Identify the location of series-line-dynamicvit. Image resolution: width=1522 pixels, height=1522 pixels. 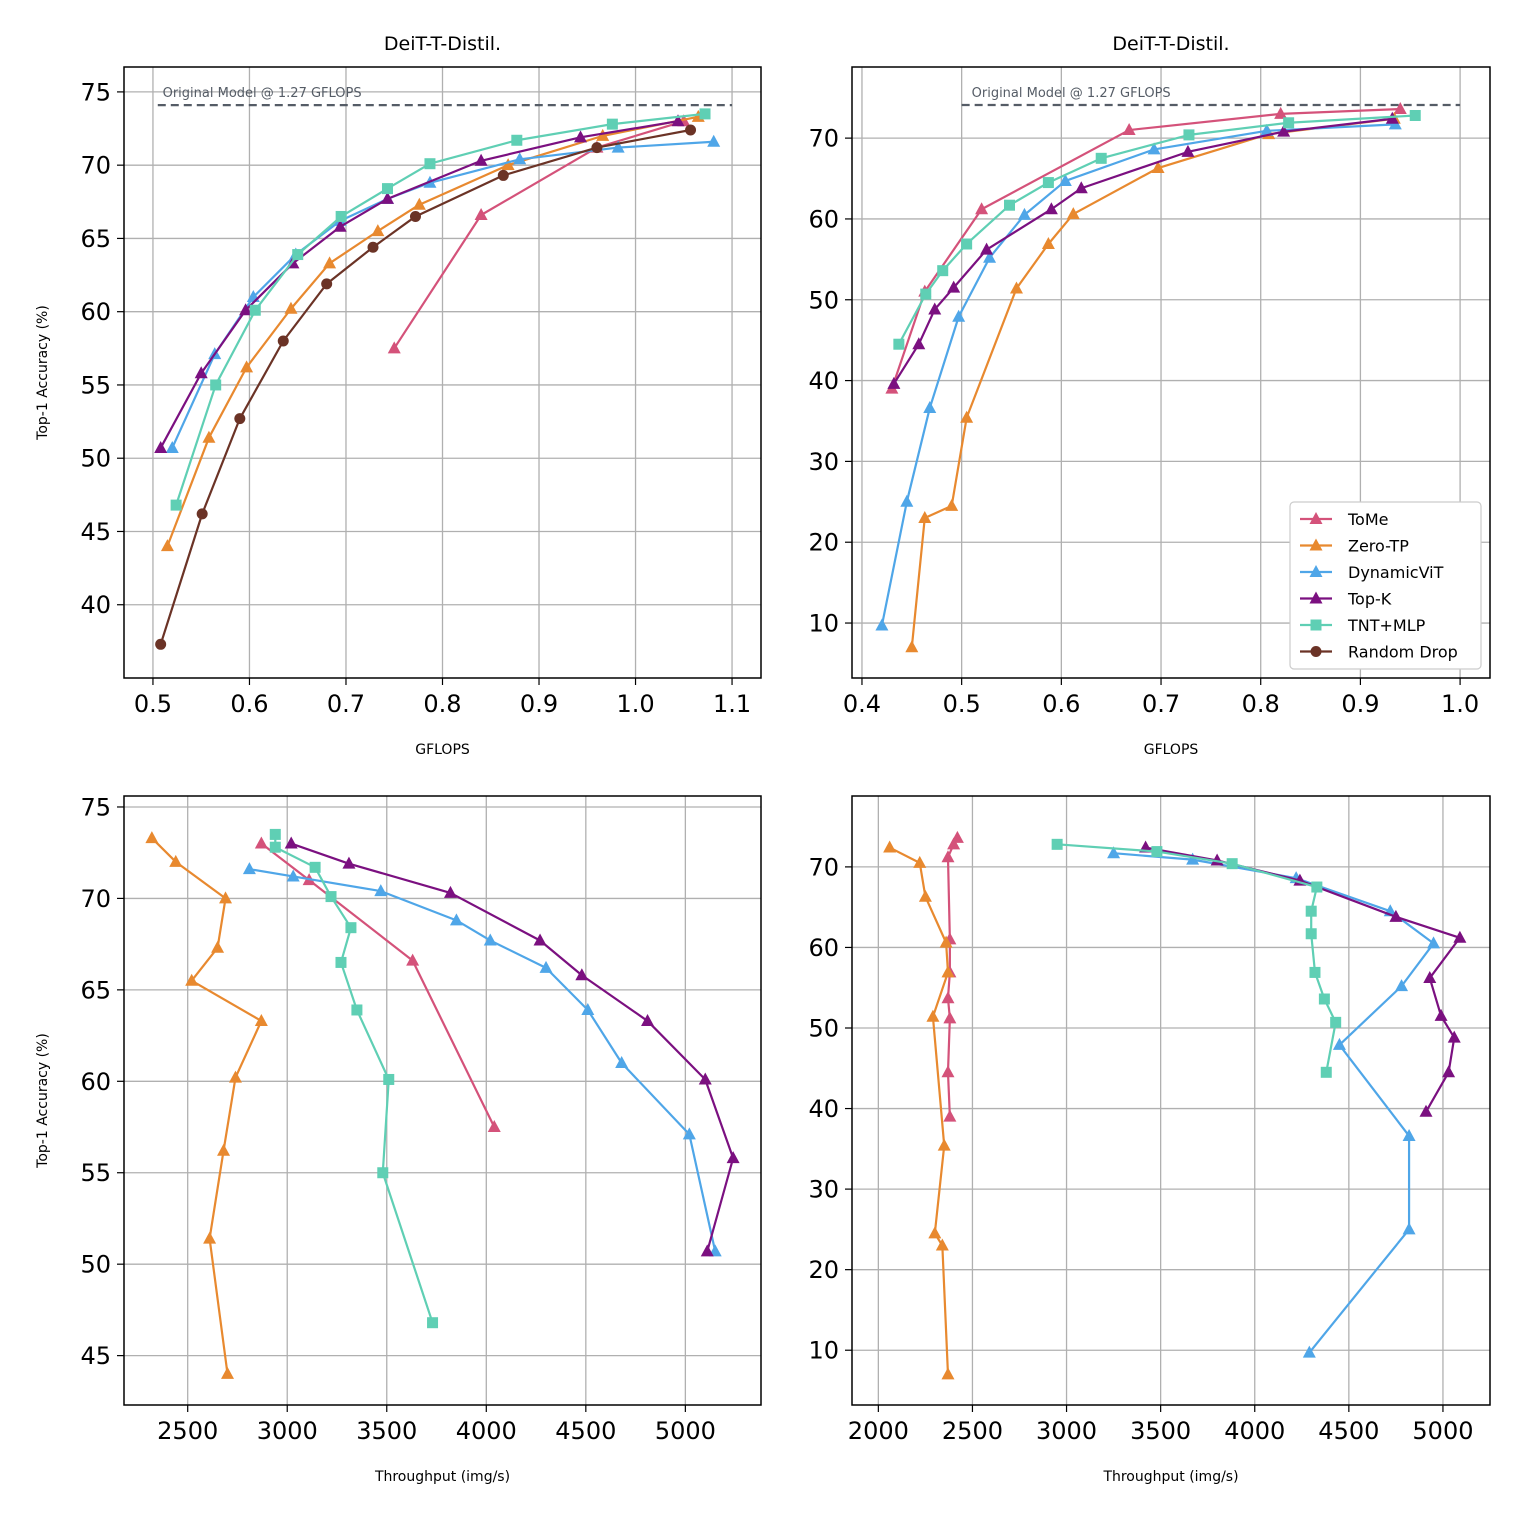
(1274, 1103).